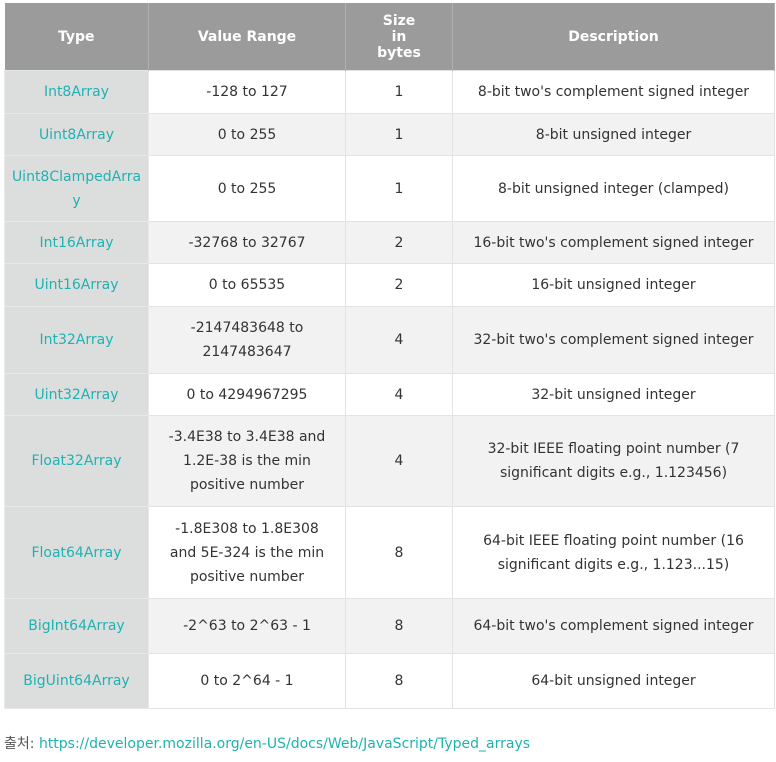 Image resolution: width=776 pixels, height=762 pixels. What do you see at coordinates (247, 626) in the screenshot?
I see `cell-value-range: -2^63 to 2^63 - 1` at bounding box center [247, 626].